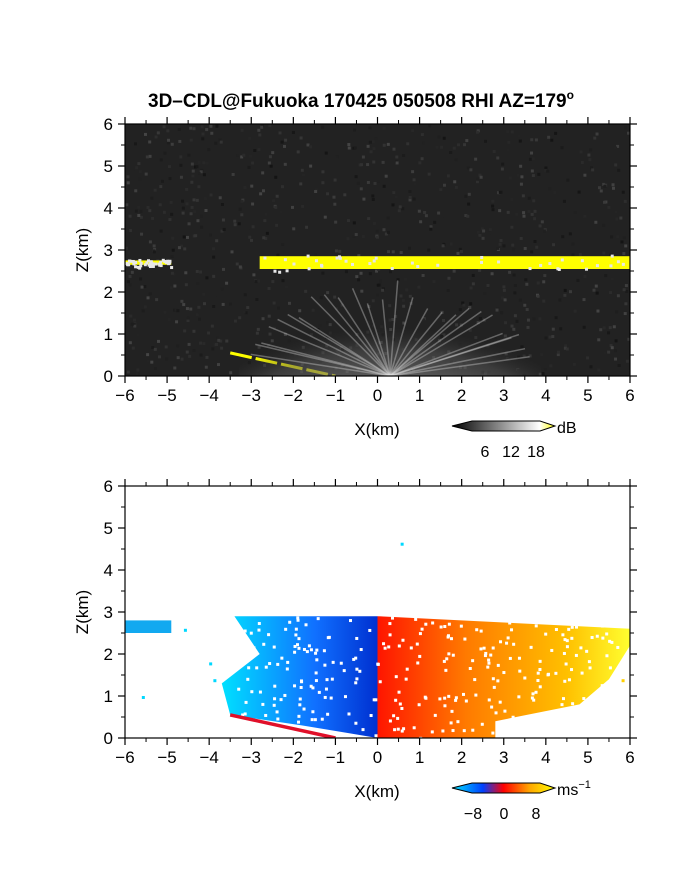 The height and width of the screenshot is (885, 680). I want to click on x-tick-label: −6, so click(124, 757).